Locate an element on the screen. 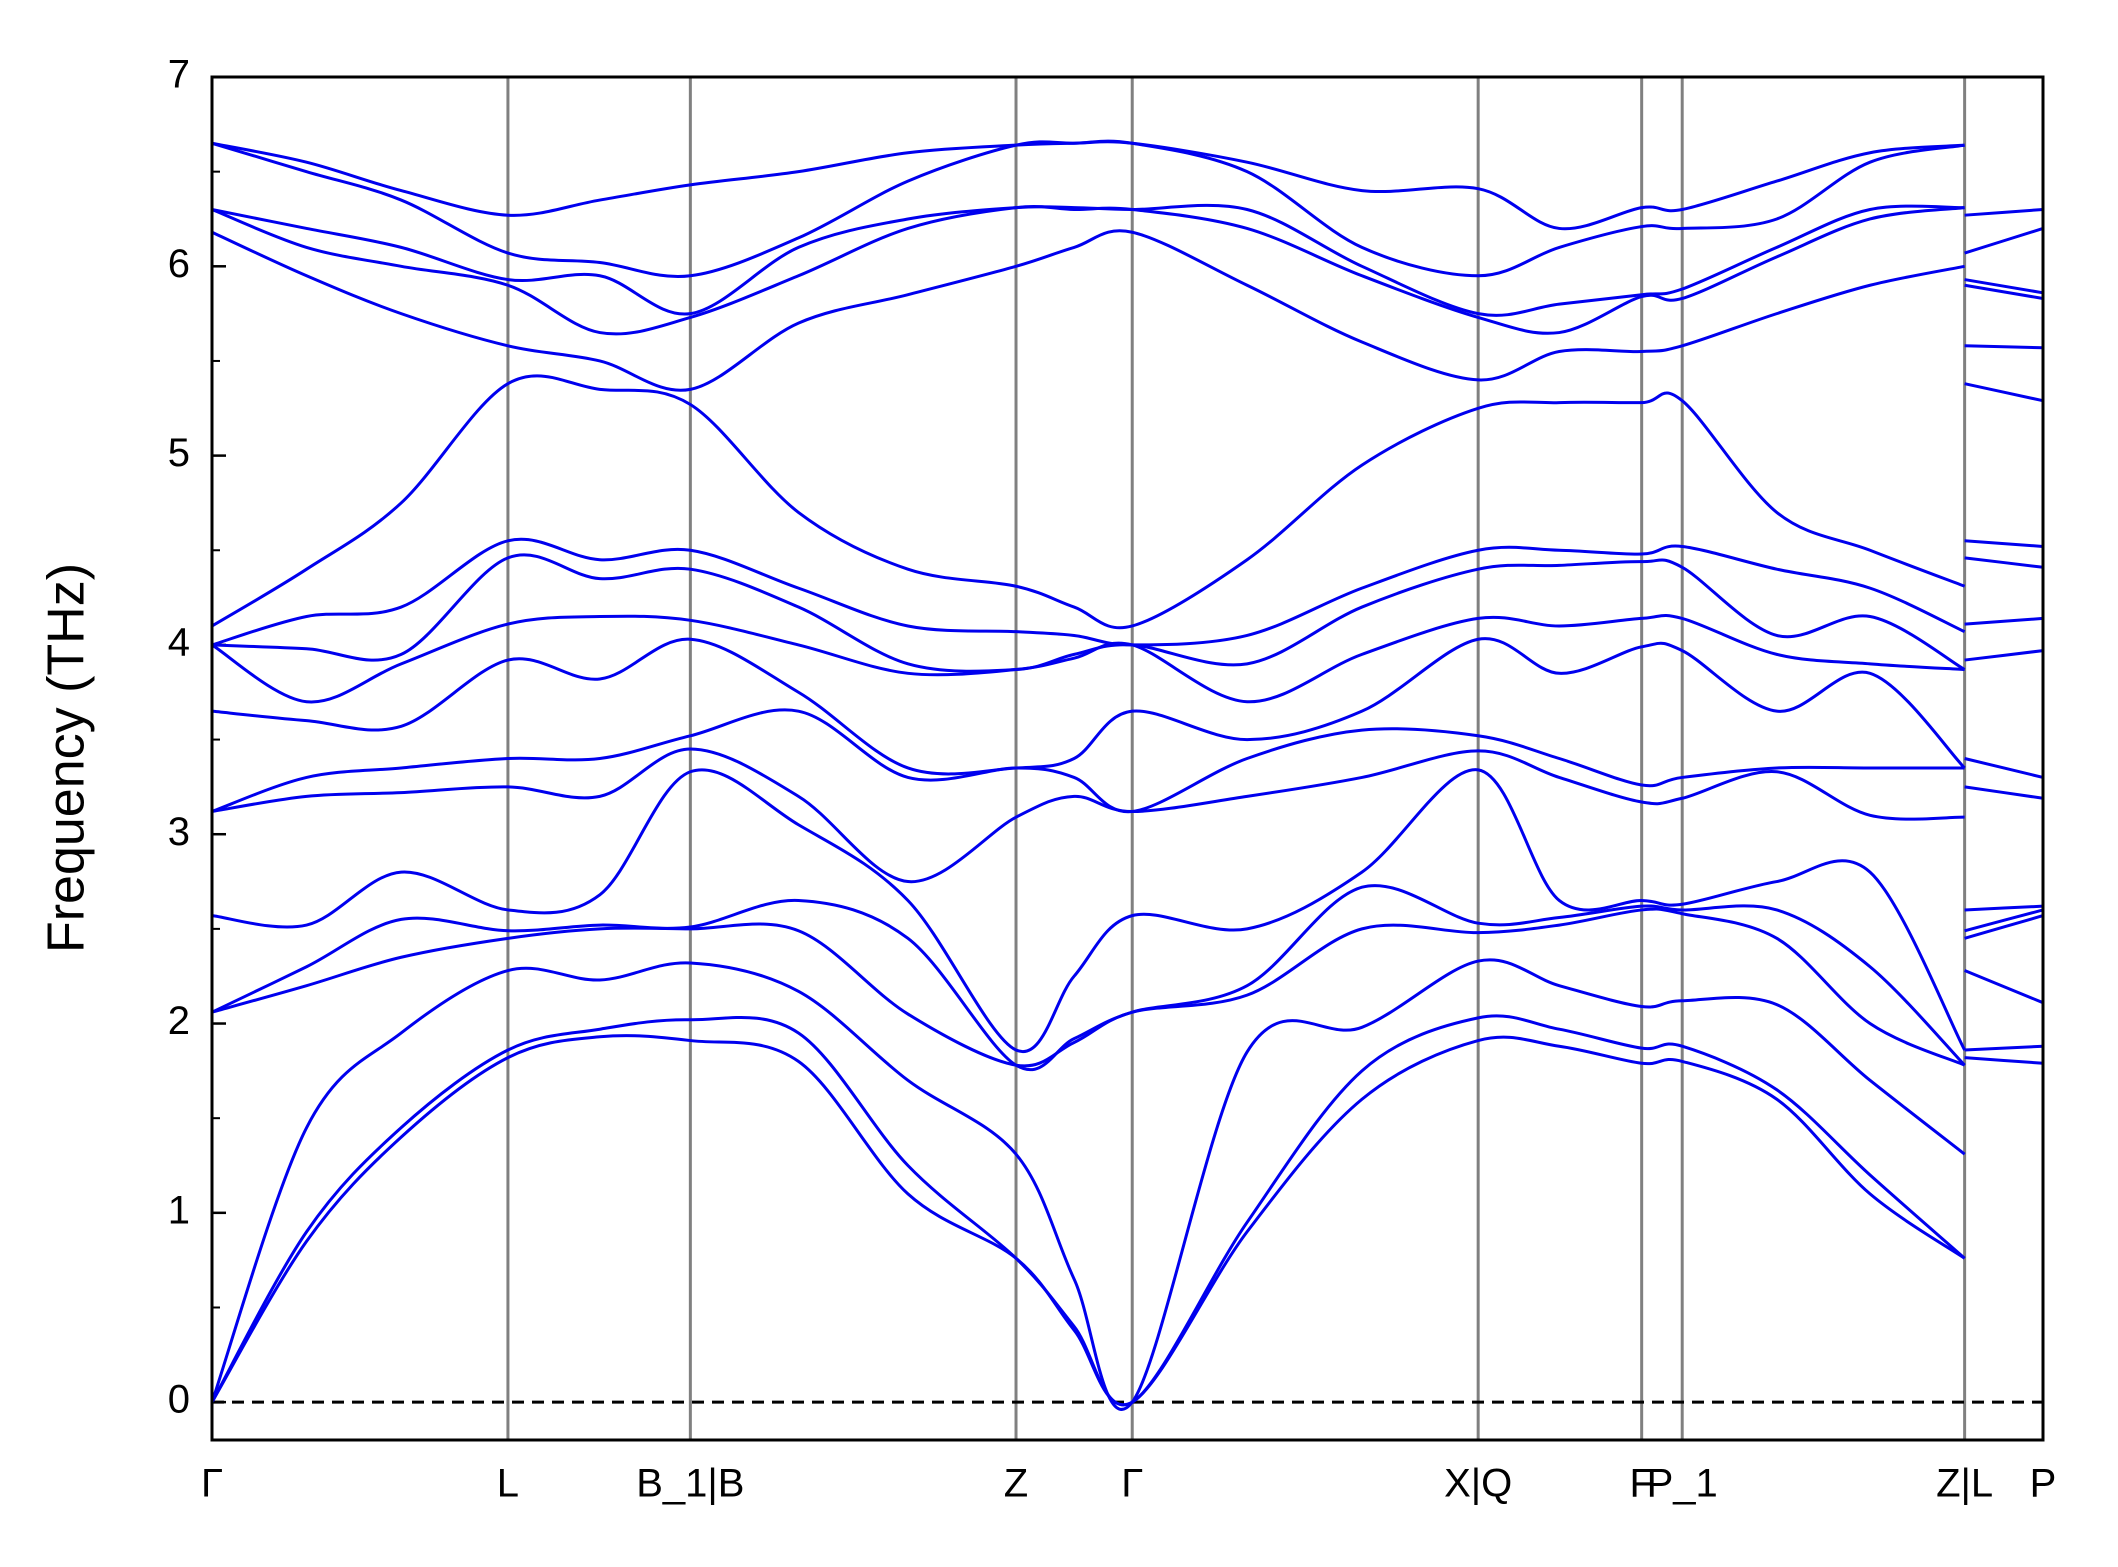  x-tick-label: F is located at coordinates (1641, 1484).